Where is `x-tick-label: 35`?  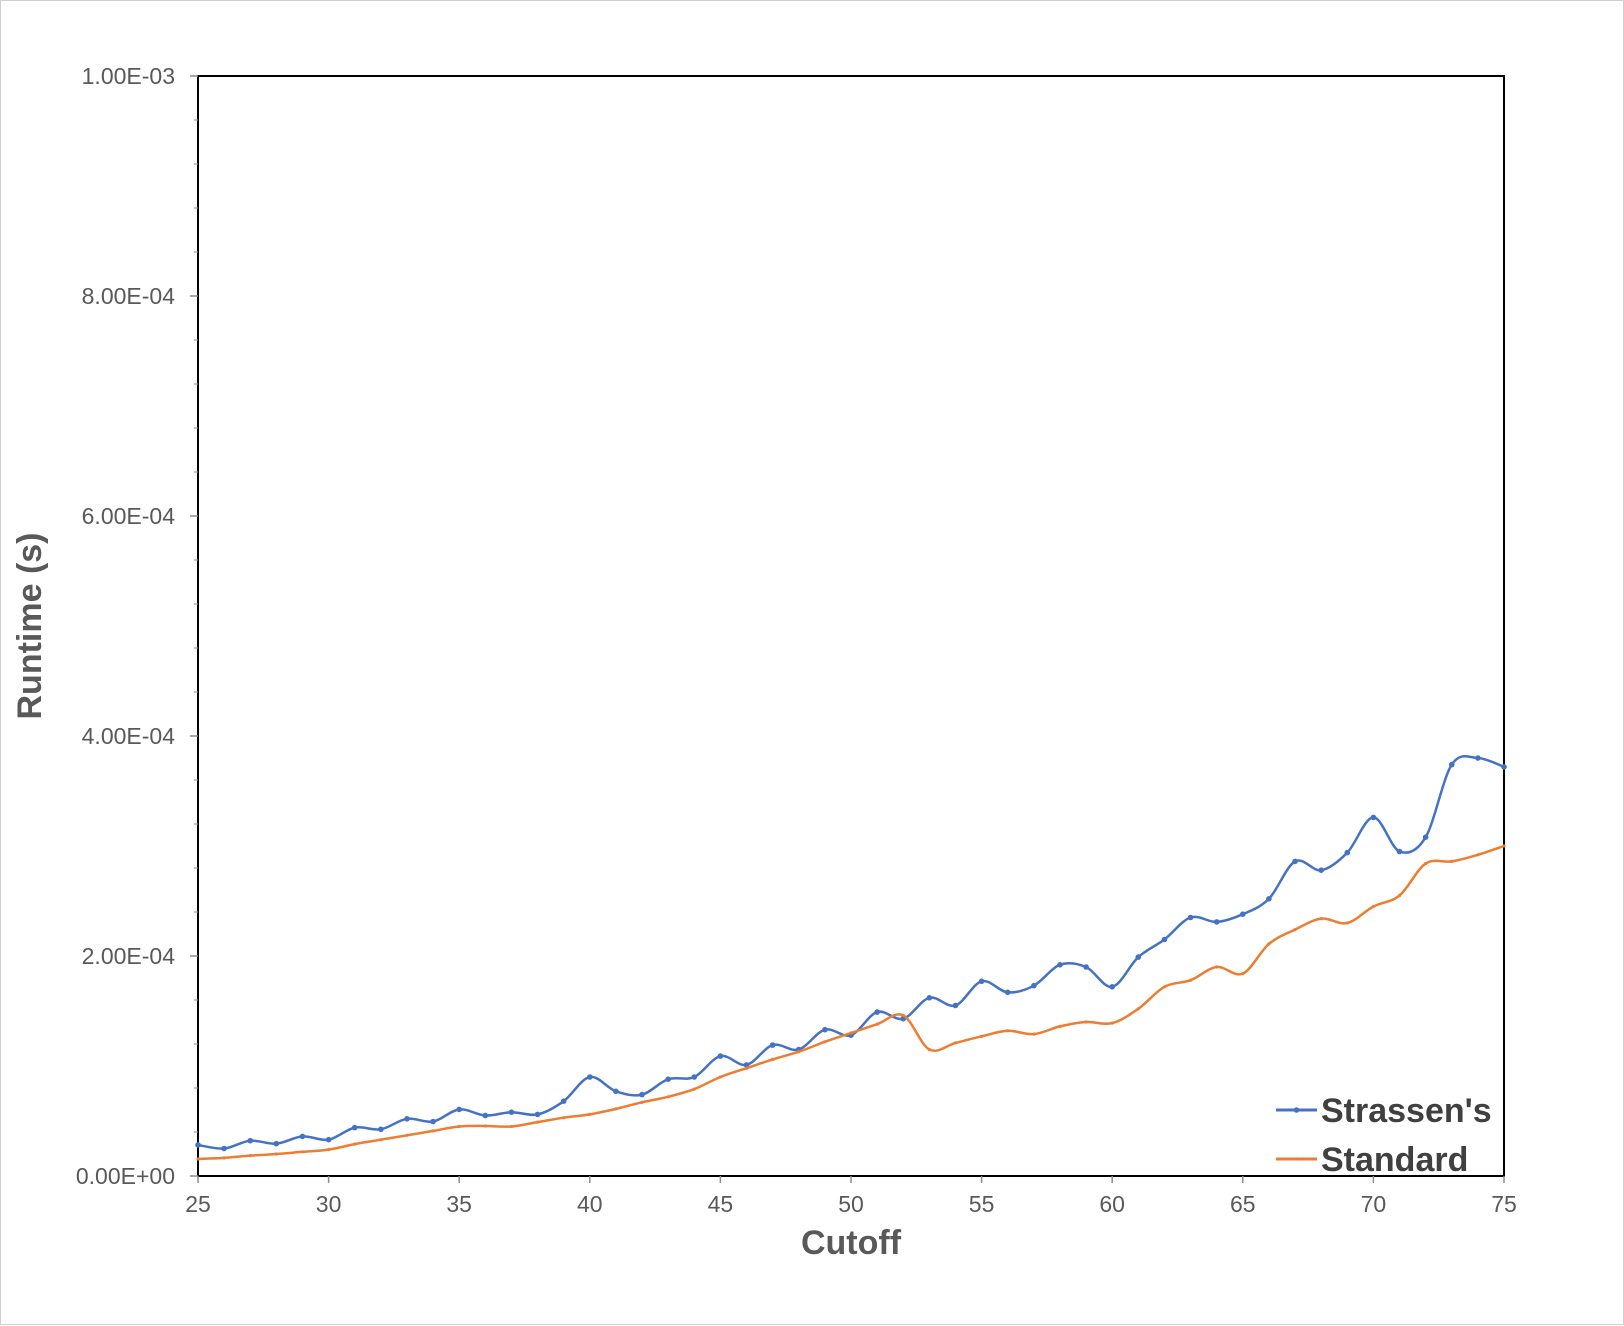 x-tick-label: 35 is located at coordinates (459, 1204).